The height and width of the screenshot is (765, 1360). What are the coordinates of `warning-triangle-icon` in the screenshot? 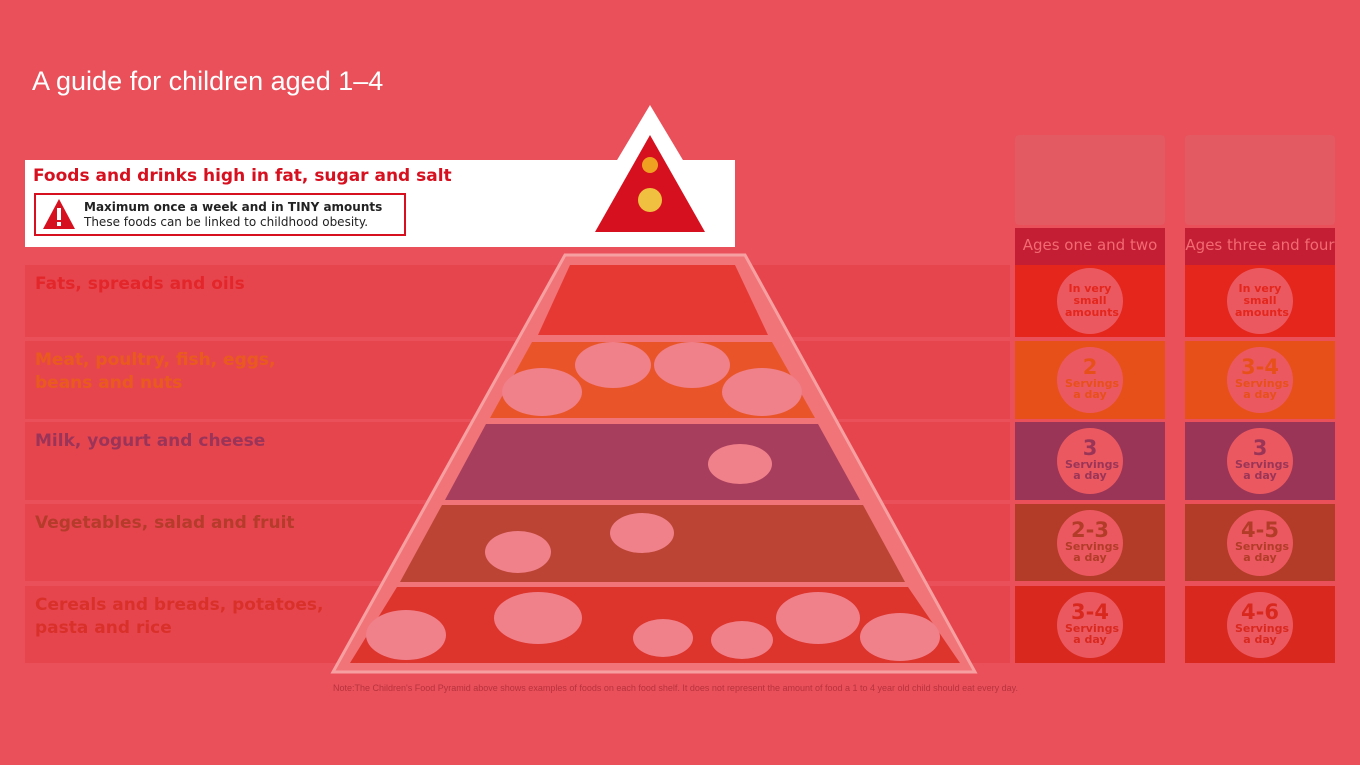 It's located at (59, 214).